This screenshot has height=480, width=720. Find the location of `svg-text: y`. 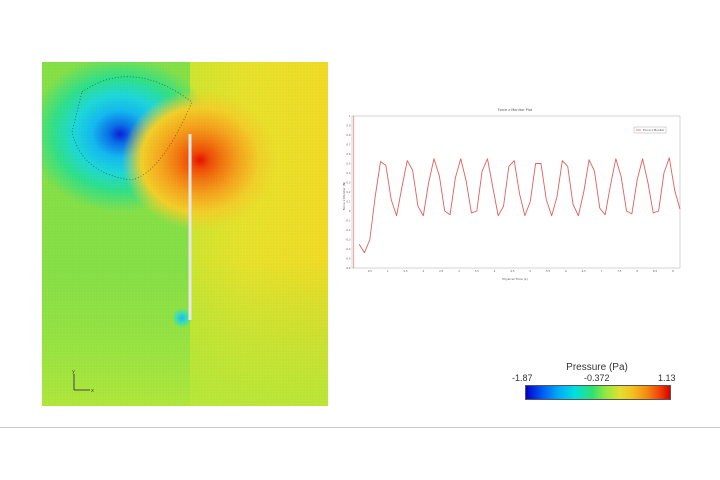

svg-text: y is located at coordinates (73, 372).